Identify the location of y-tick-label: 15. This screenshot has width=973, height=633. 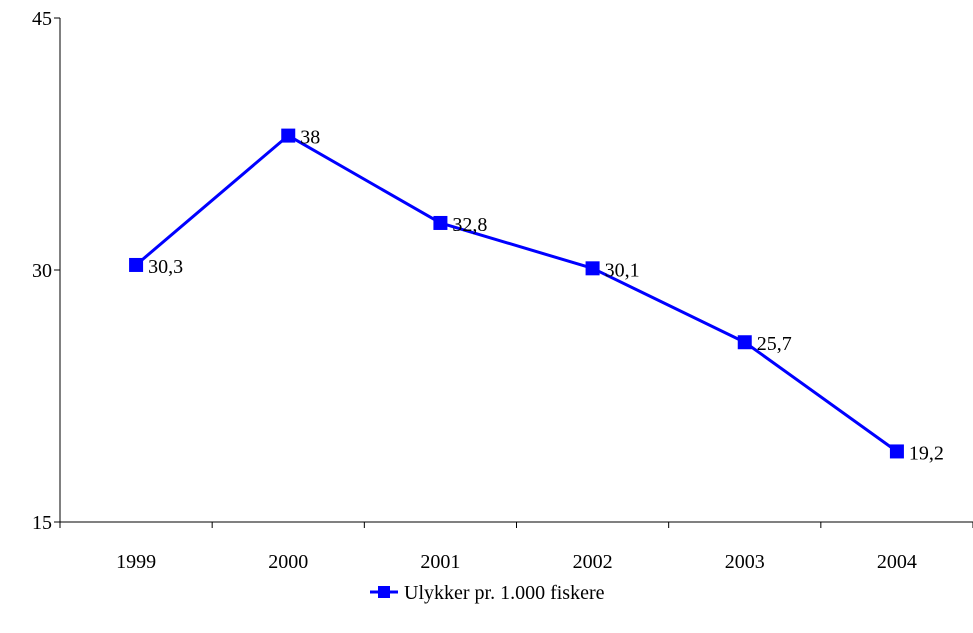
(42, 523).